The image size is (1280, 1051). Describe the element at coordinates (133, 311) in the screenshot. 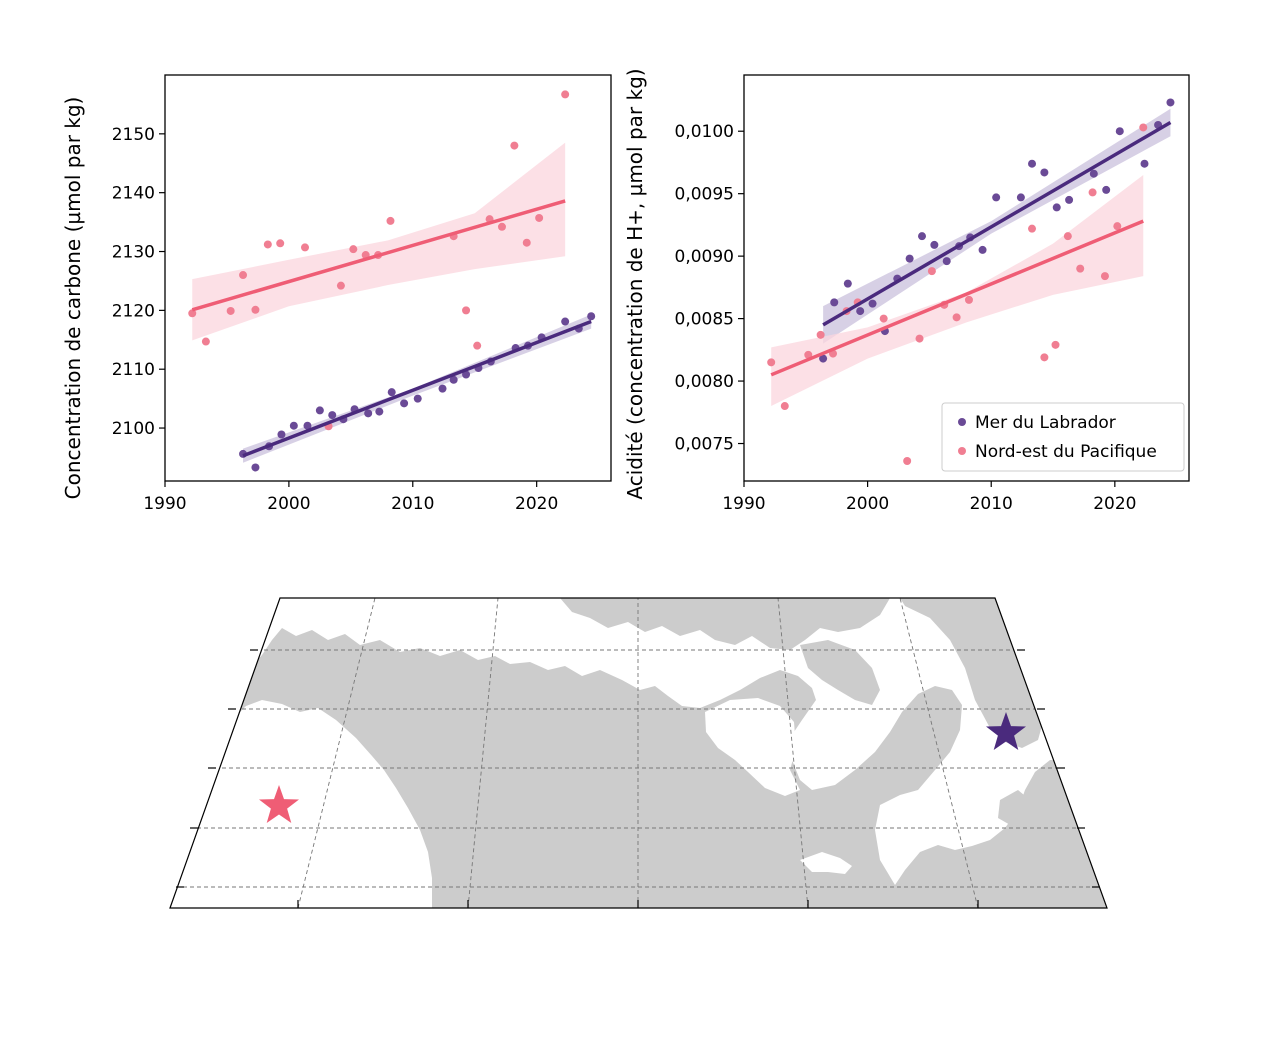

I see `y-tick-label: 2120` at that location.